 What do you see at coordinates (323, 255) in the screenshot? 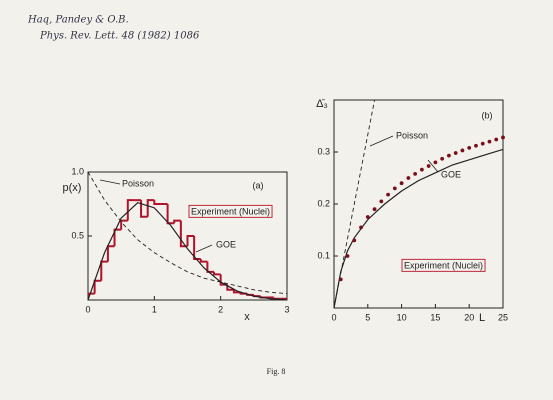
I see `y-tick-label: 0.1` at bounding box center [323, 255].